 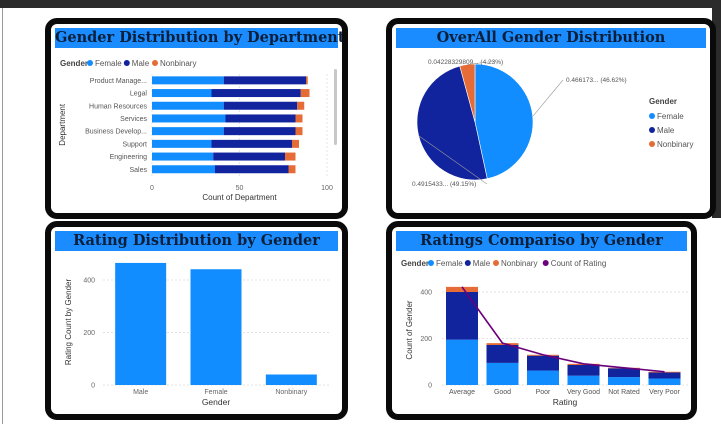 I want to click on x-tick-label: Good, so click(x=502, y=392).